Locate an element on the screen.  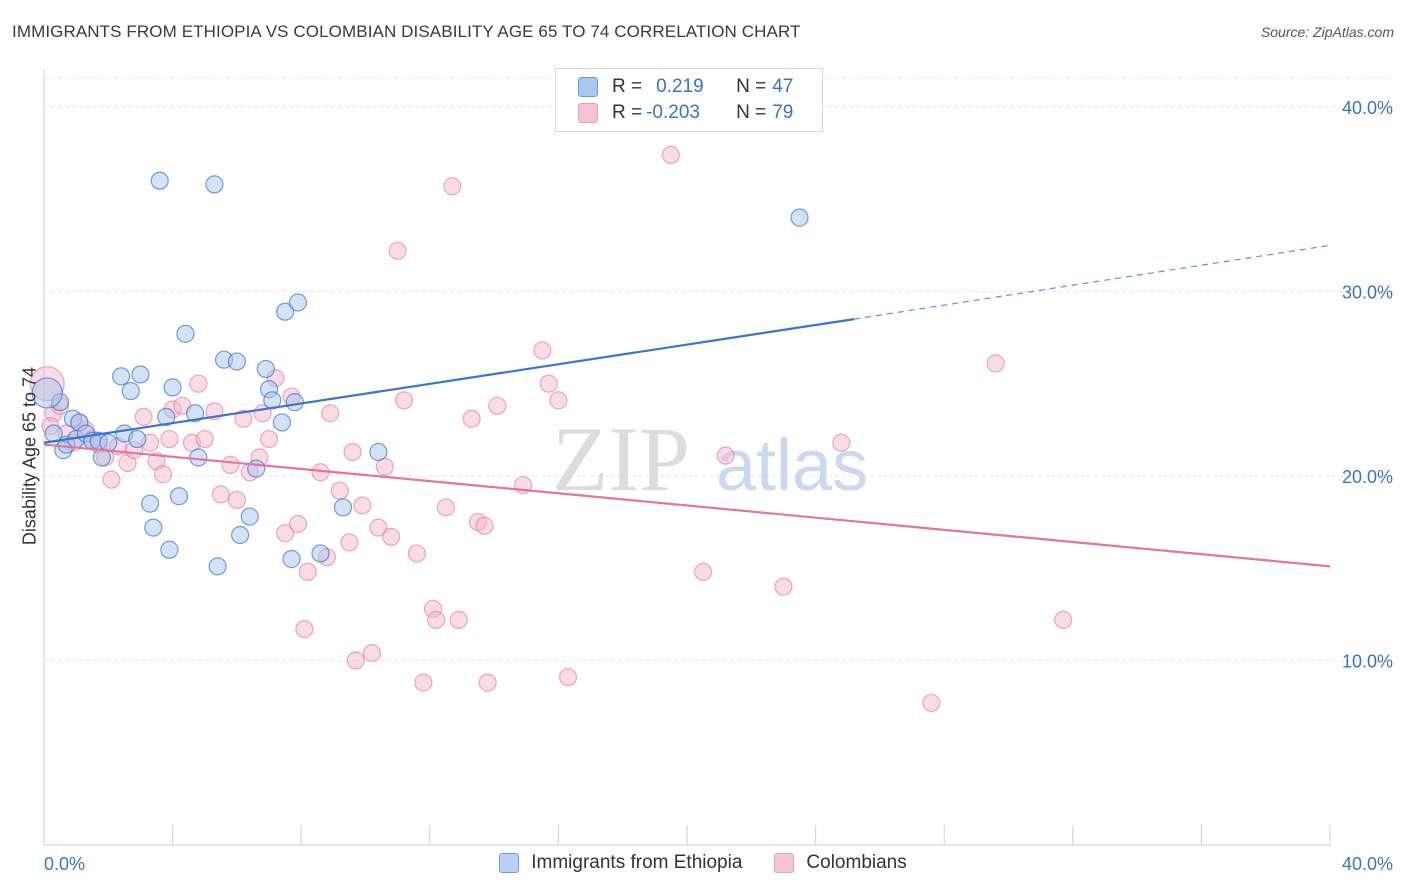
legend-item-ethiopia: Immigrants from Ethiopia is located at coordinates (620, 863).